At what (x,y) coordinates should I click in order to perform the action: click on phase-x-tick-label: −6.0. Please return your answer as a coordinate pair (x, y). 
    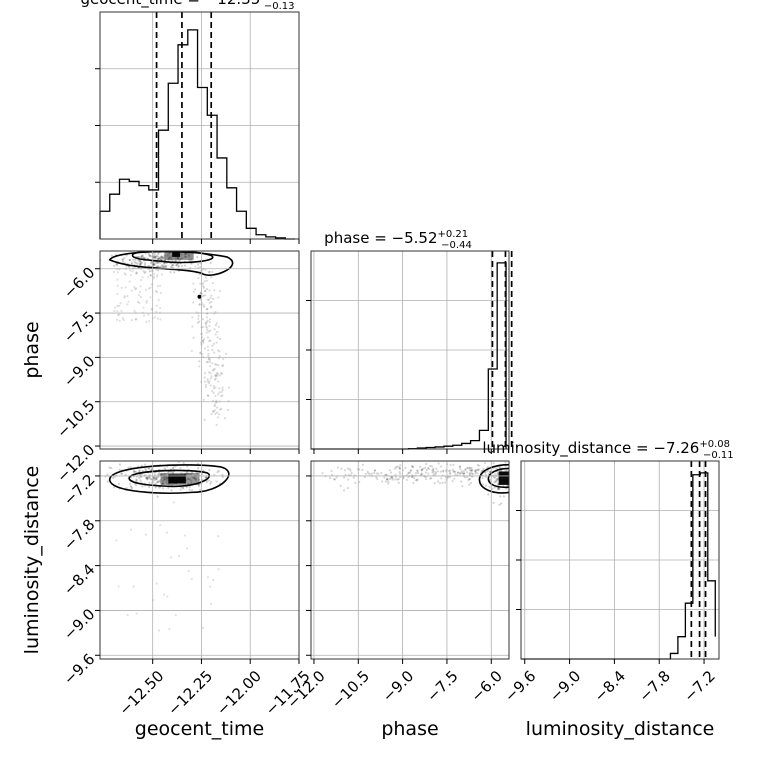
    Looking at the image, I should click on (487, 686).